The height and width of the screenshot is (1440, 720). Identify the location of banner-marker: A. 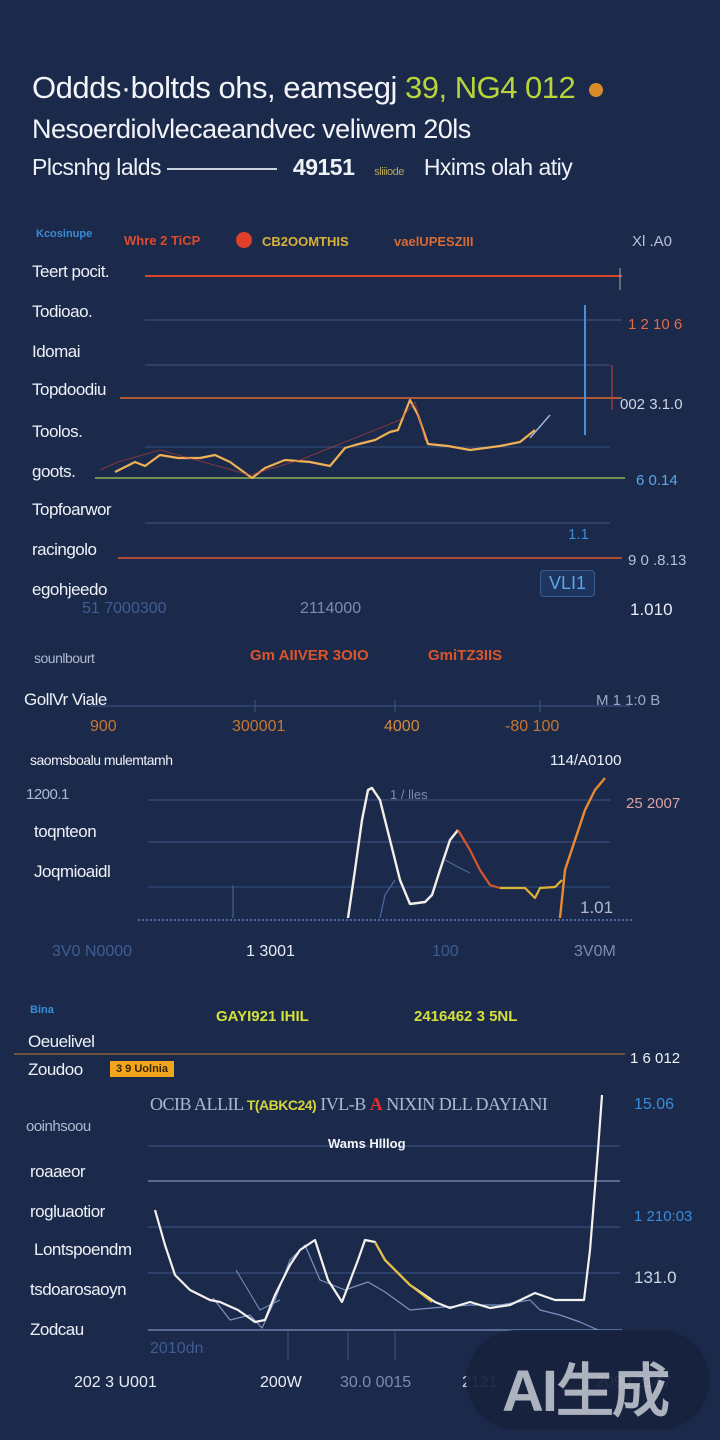
(376, 1104).